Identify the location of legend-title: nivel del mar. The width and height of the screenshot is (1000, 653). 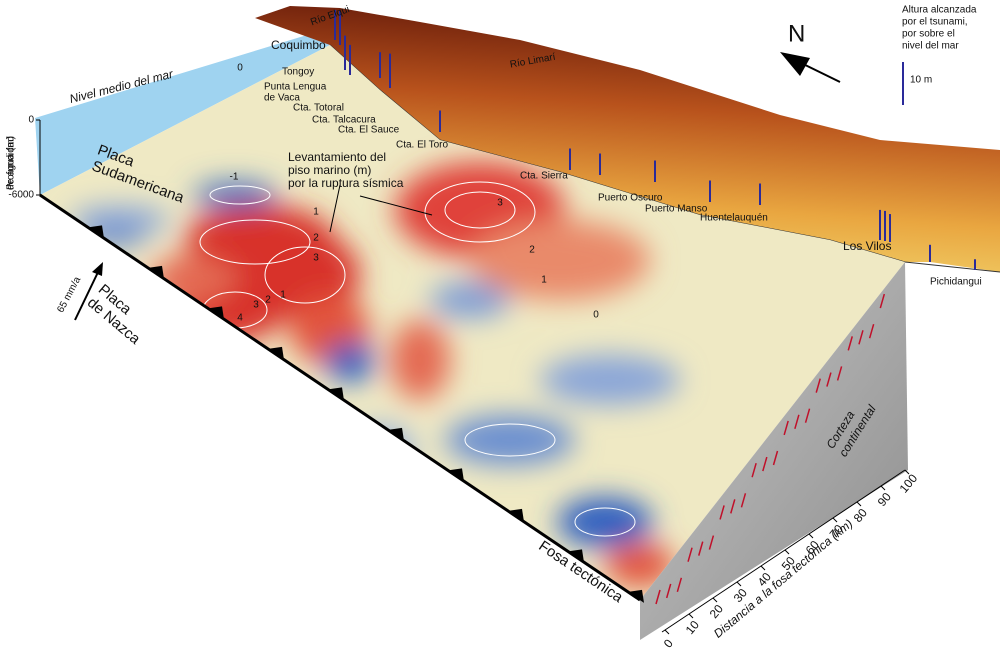
(930, 46).